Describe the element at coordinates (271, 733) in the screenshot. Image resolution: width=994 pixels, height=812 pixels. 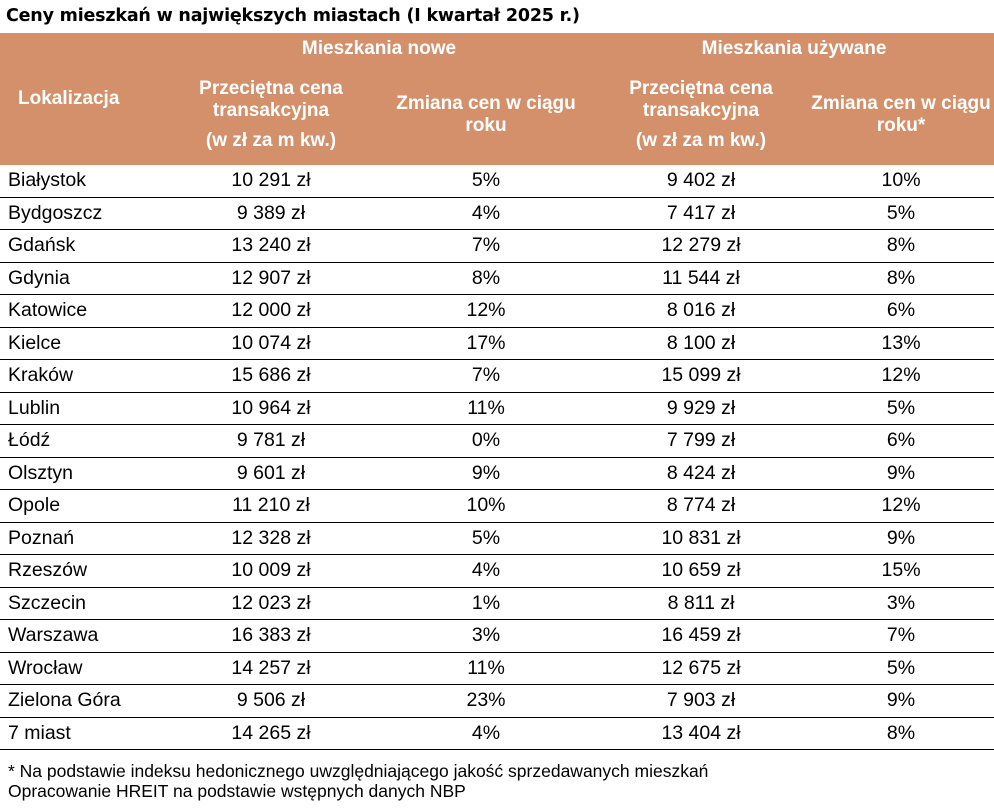
I see `new-price-cell: 14 265 zł` at that location.